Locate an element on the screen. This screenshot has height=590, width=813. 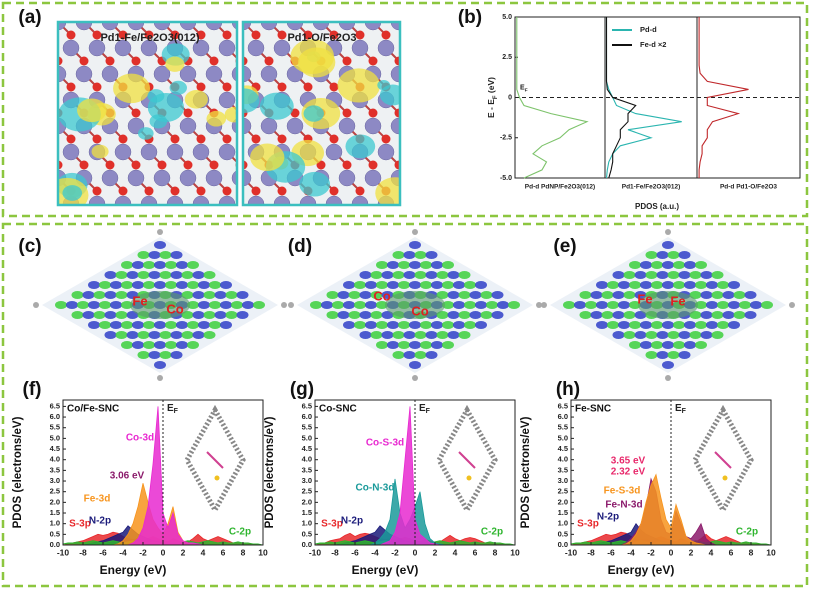
chart-title: Fe-SNC is located at coordinates (593, 409).